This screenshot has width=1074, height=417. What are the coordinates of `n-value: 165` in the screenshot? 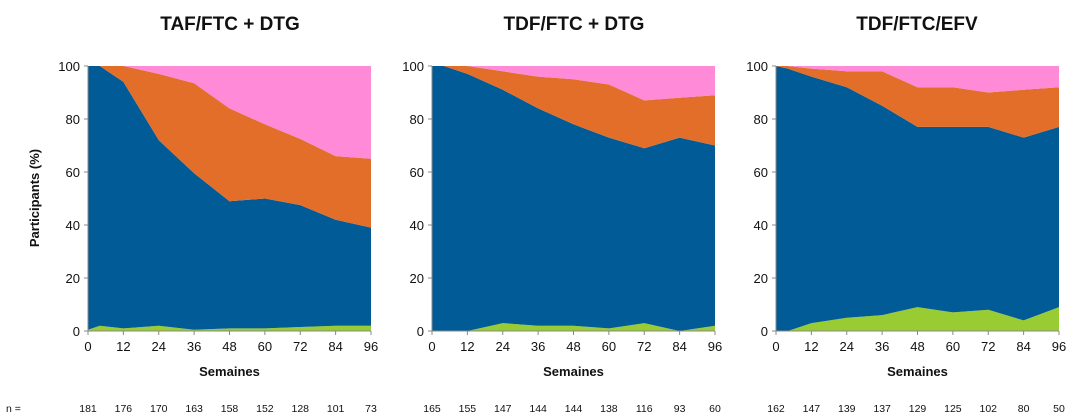 It's located at (432, 409).